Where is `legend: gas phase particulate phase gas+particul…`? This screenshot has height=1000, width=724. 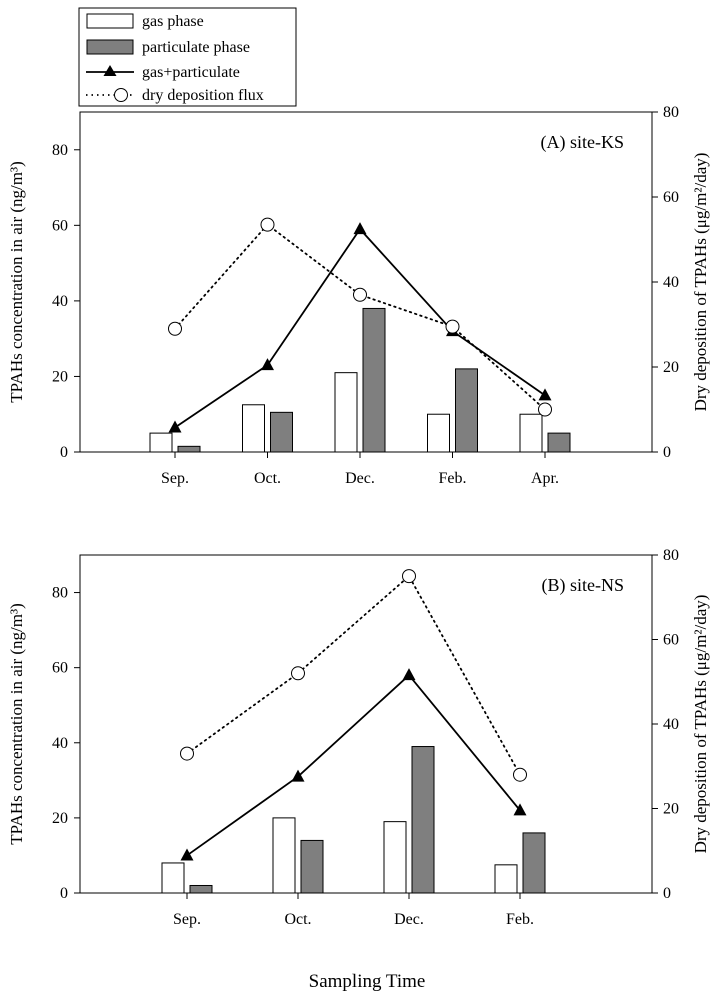
legend: gas phase particulate phase gas+particul… is located at coordinates (187, 57).